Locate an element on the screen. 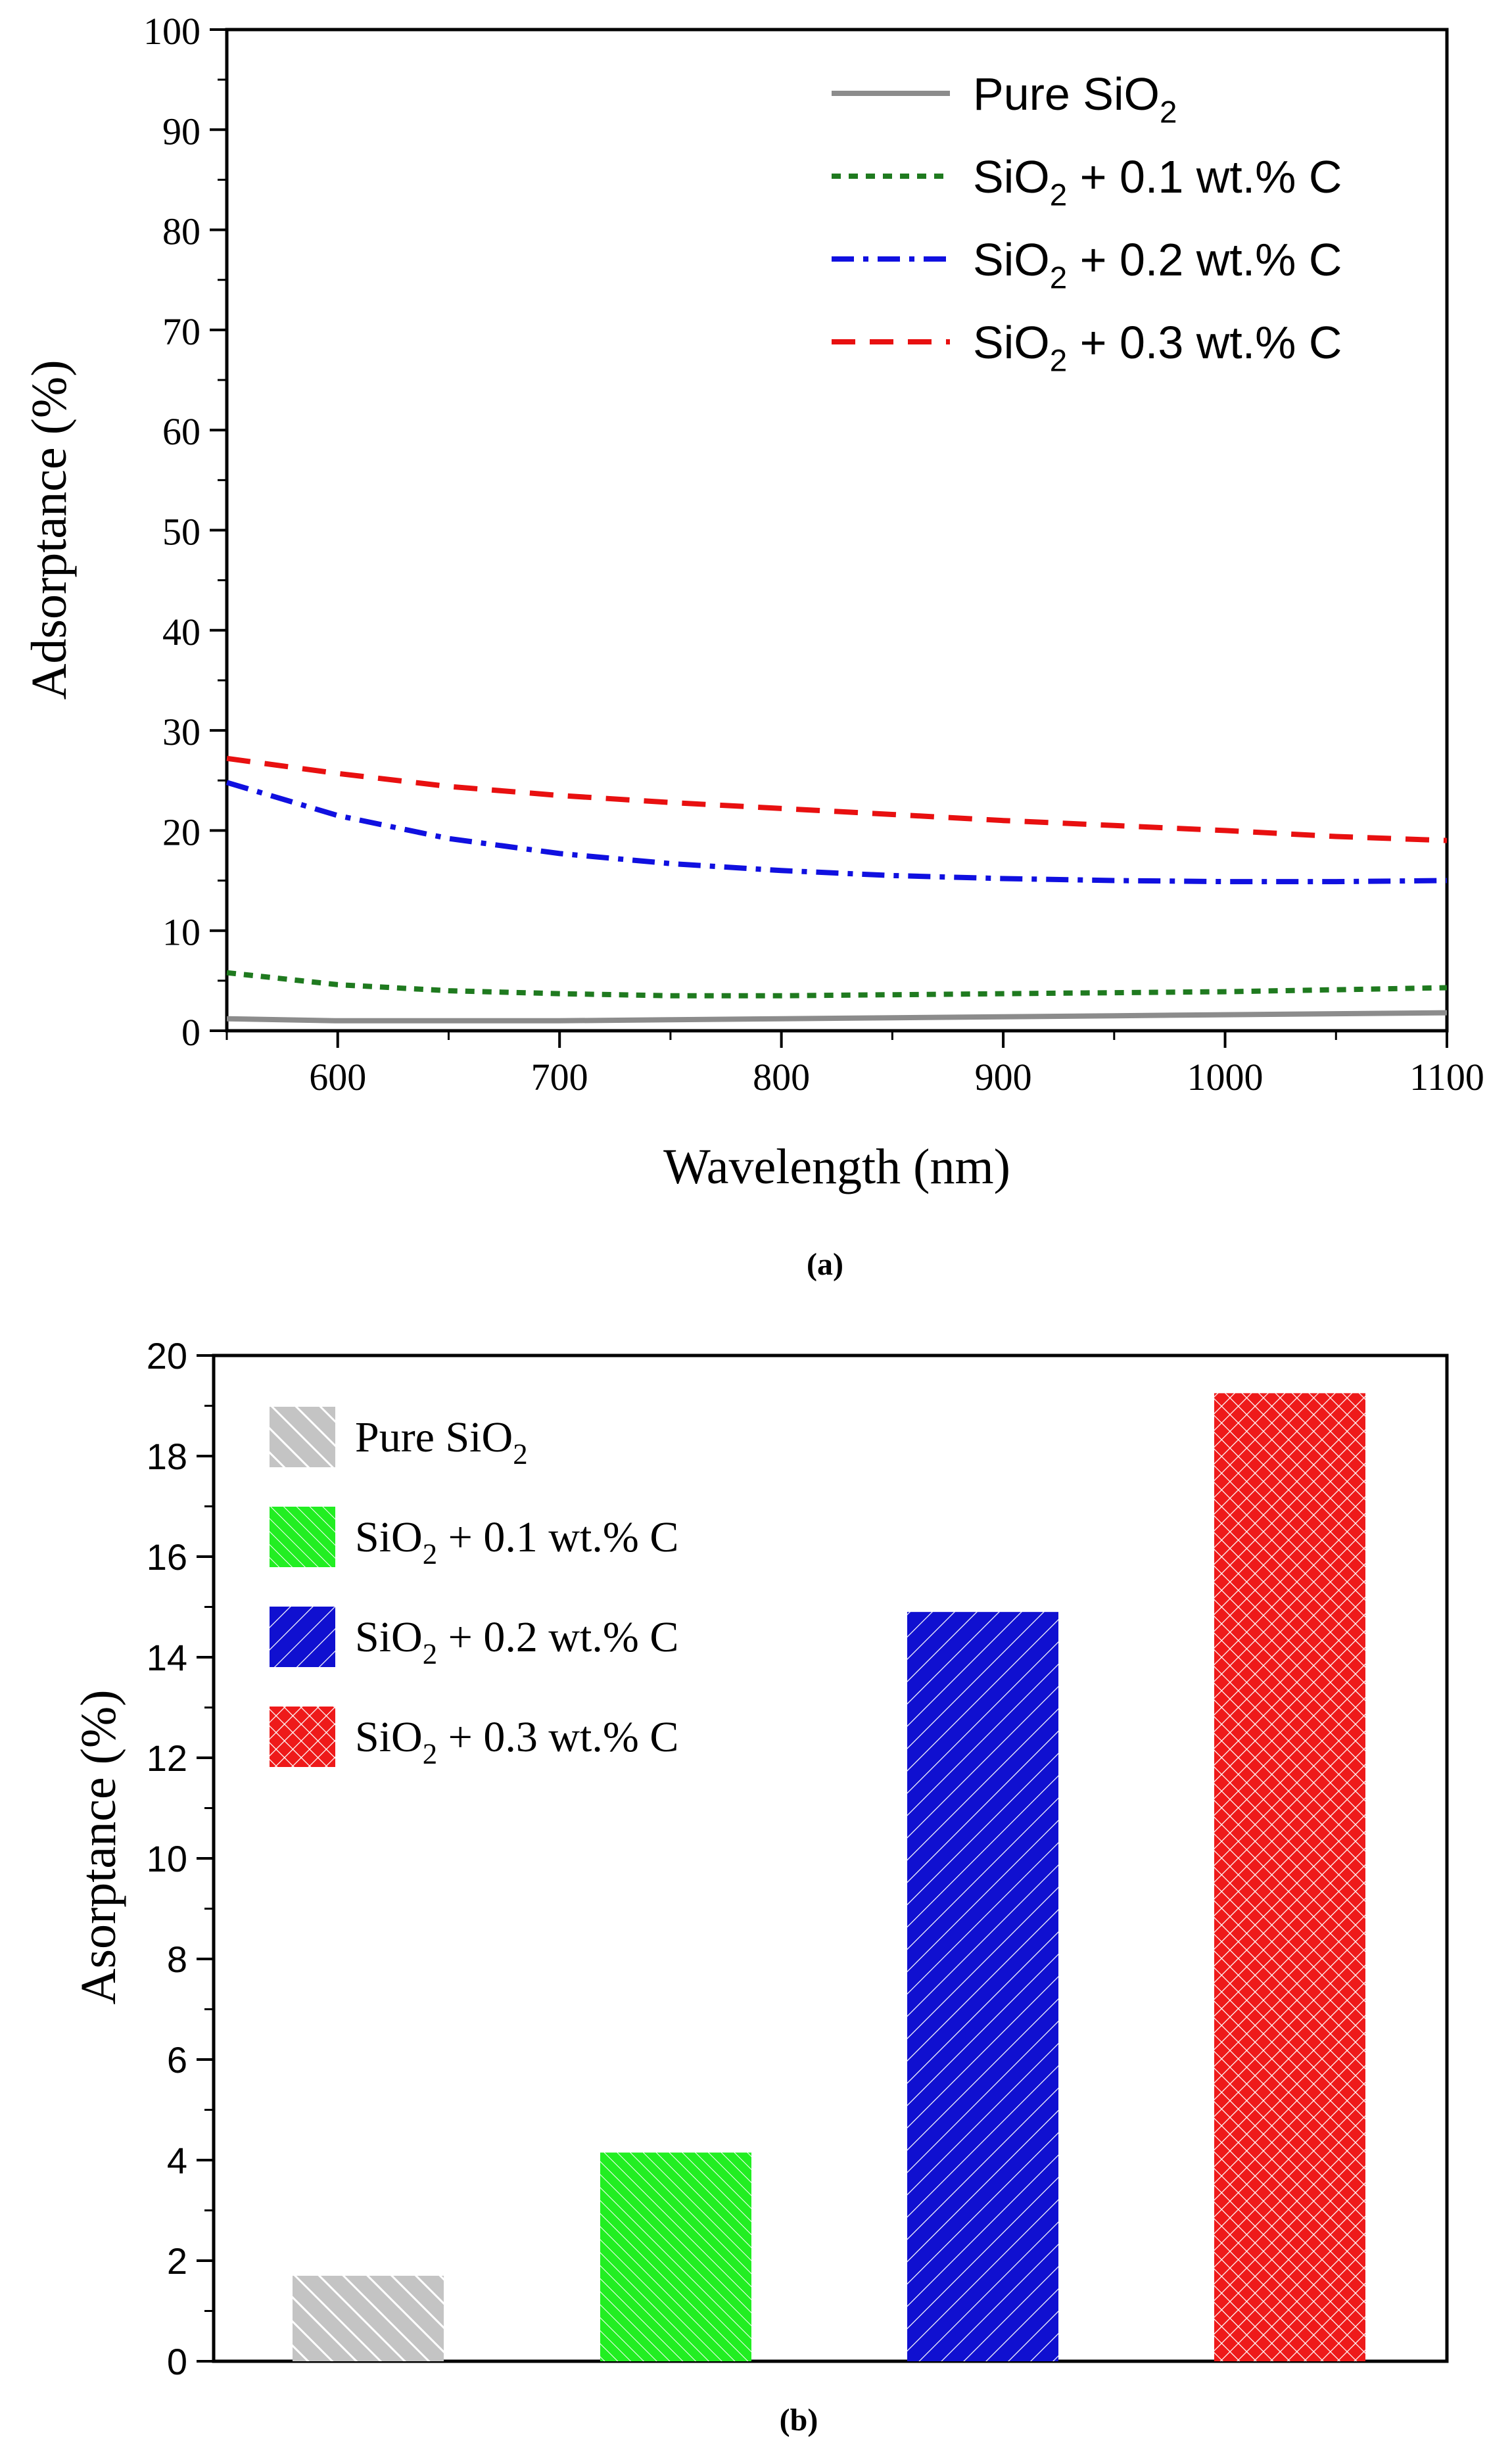 The image size is (1512, 2450). a-x-tick-label: 800 is located at coordinates (782, 1077).